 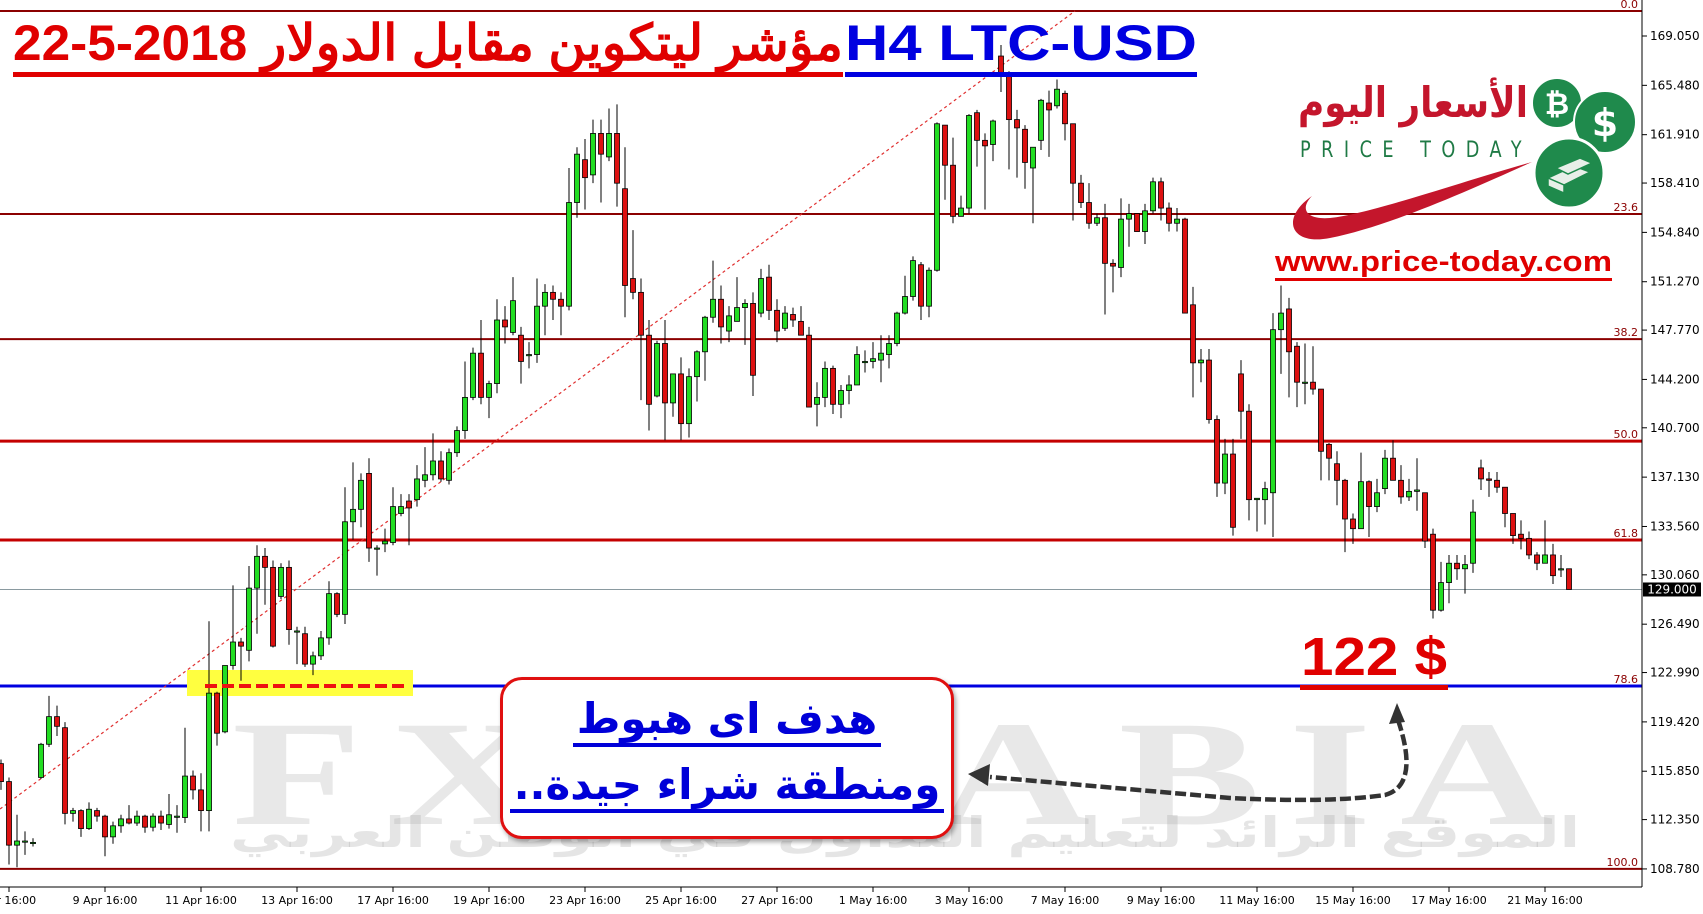 What do you see at coordinates (777, 900) in the screenshot?
I see `time-tick-label: 27 Apr 16:00` at bounding box center [777, 900].